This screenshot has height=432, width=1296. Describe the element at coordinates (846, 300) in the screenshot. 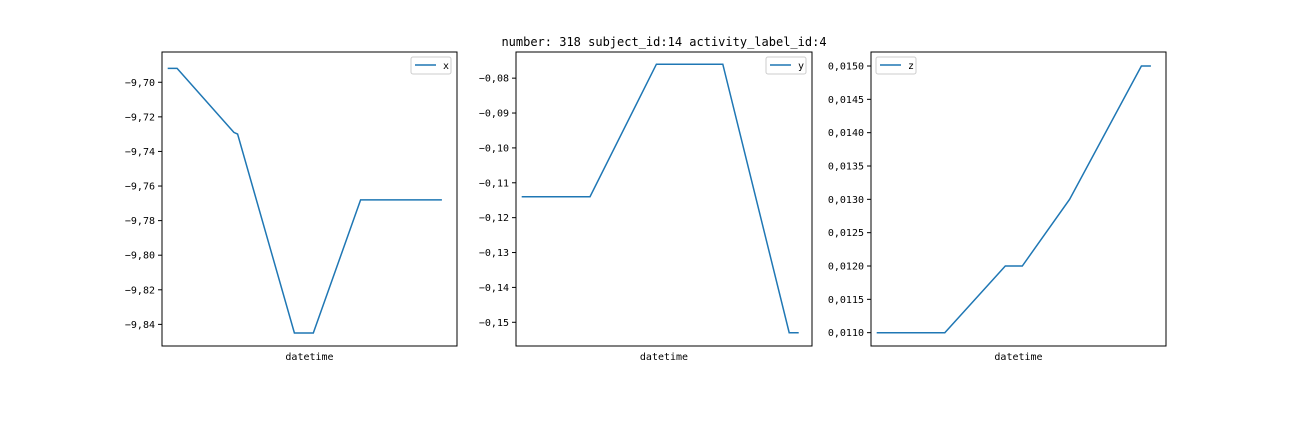

I see `y-tick-label: 0,0115` at that location.